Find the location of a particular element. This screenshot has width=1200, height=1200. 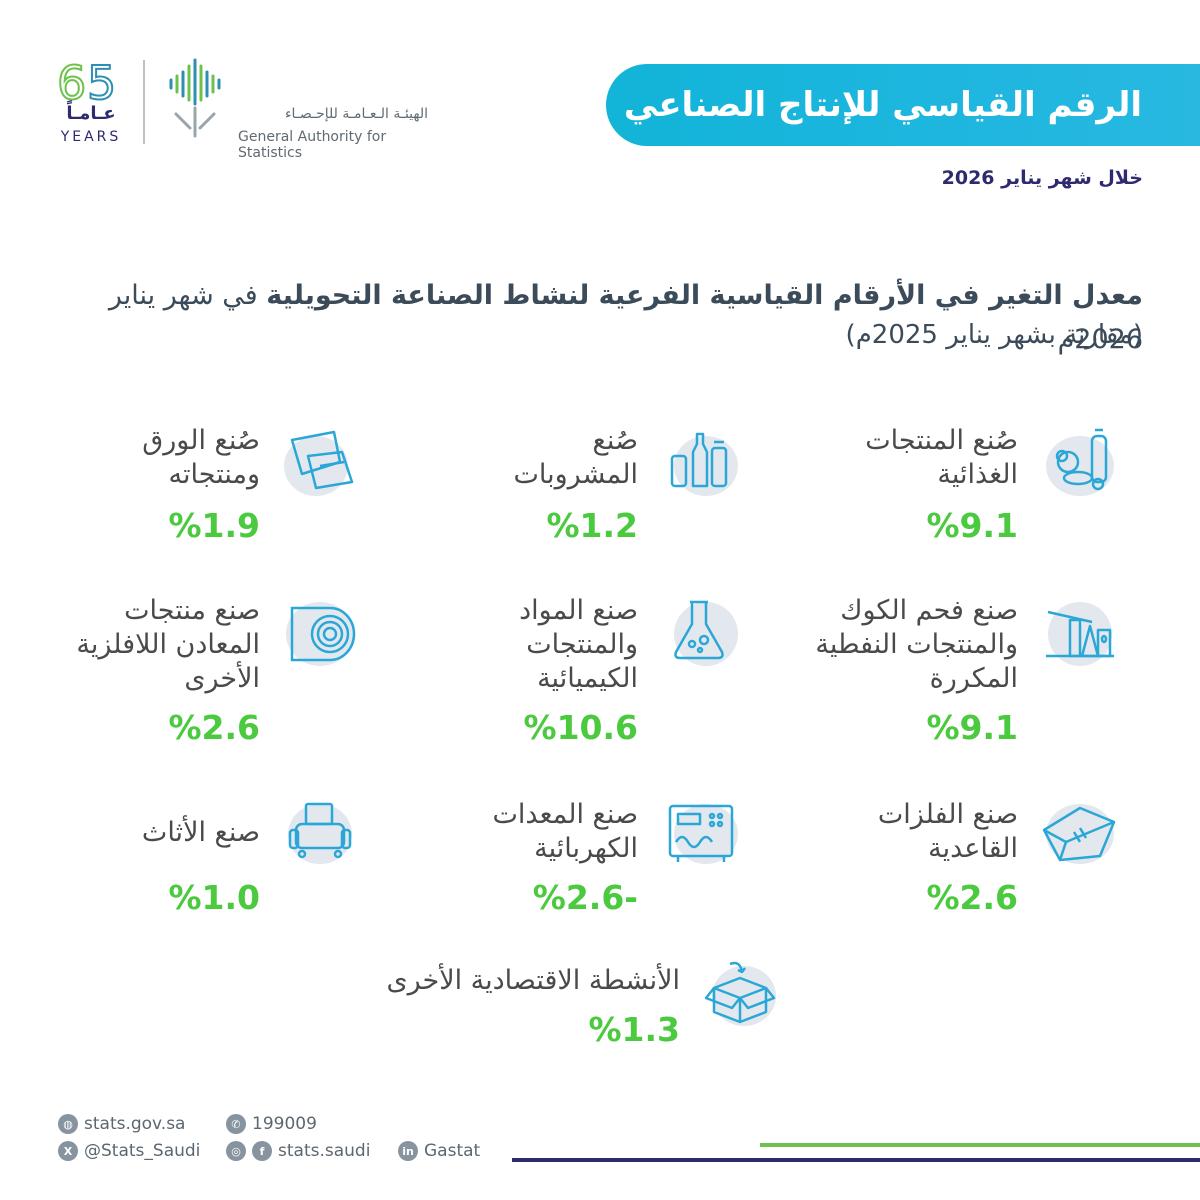

instagram-icon: ◎ is located at coordinates (236, 1151).